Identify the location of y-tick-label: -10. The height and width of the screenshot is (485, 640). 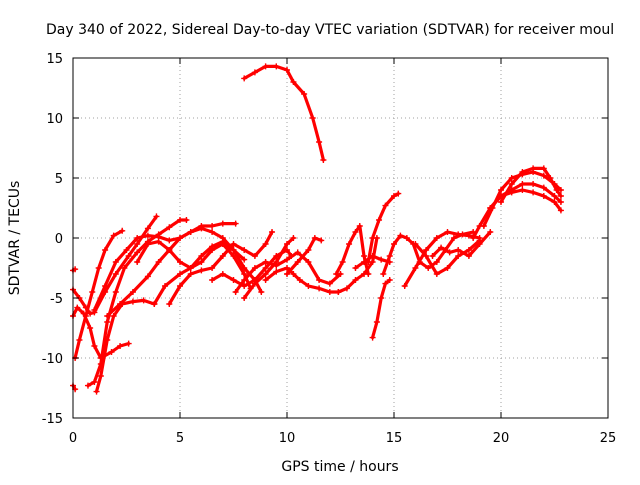
(52, 359).